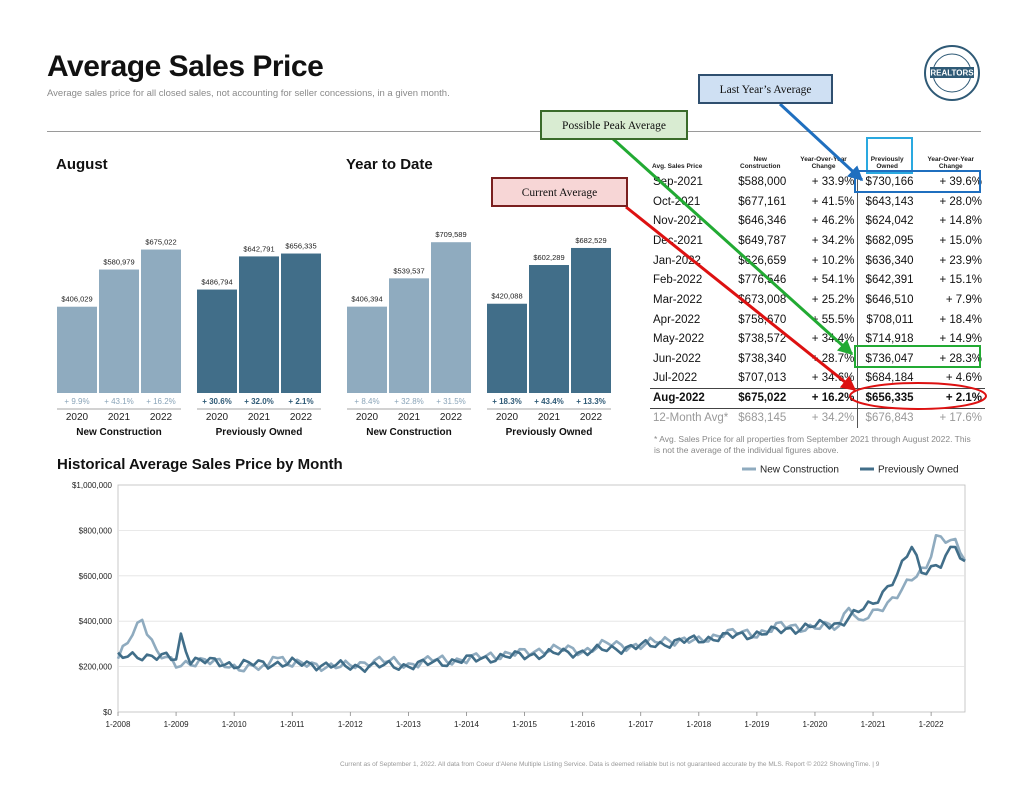  I want to click on table-cell-new-price: $649,787, so click(762, 240).